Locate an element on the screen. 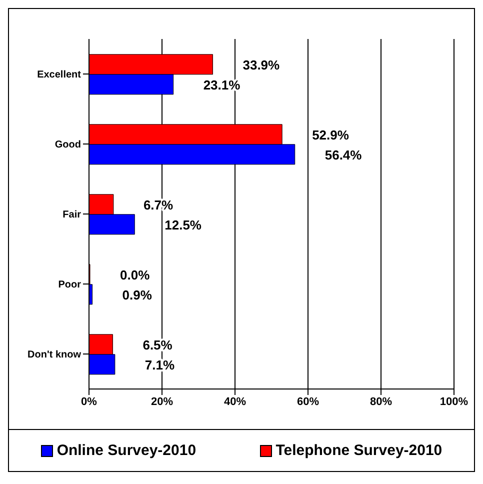 The height and width of the screenshot is (484, 483). y-tick-label: Poor is located at coordinates (70, 285).